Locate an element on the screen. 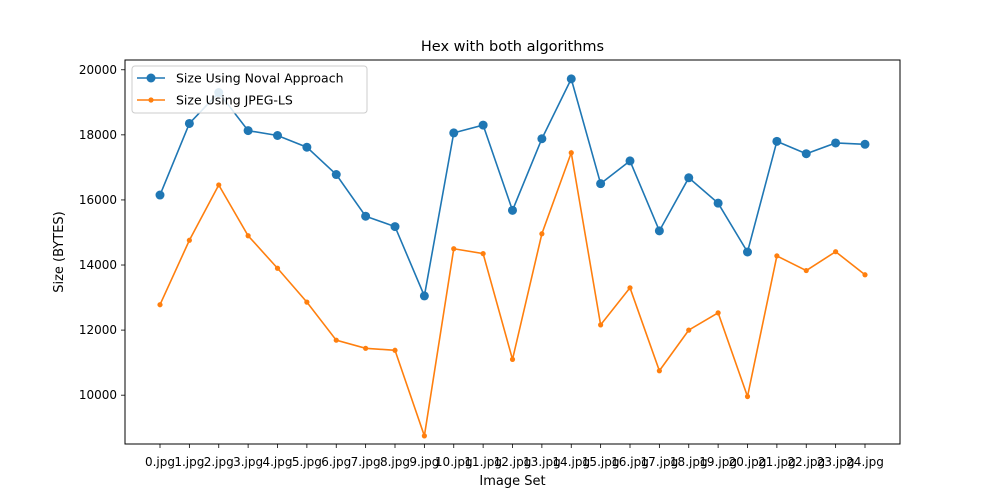 This screenshot has height=500, width=1000. x-tick-label: 6.jpg is located at coordinates (336, 462).